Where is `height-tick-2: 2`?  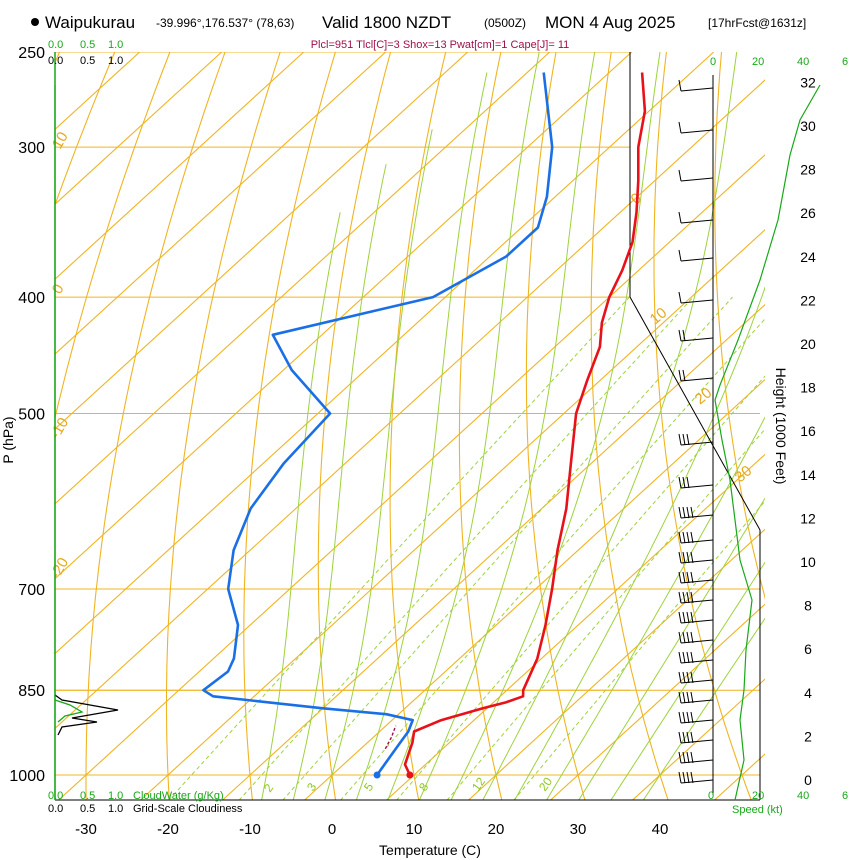 height-tick-2: 2 is located at coordinates (808, 736).